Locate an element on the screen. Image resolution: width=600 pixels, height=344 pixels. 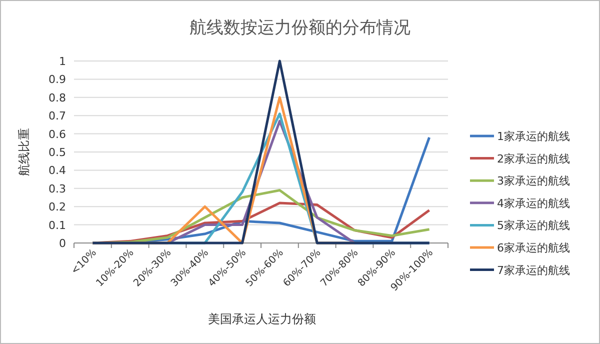
legend-label: 6家承运的航线 is located at coordinates (533, 248).